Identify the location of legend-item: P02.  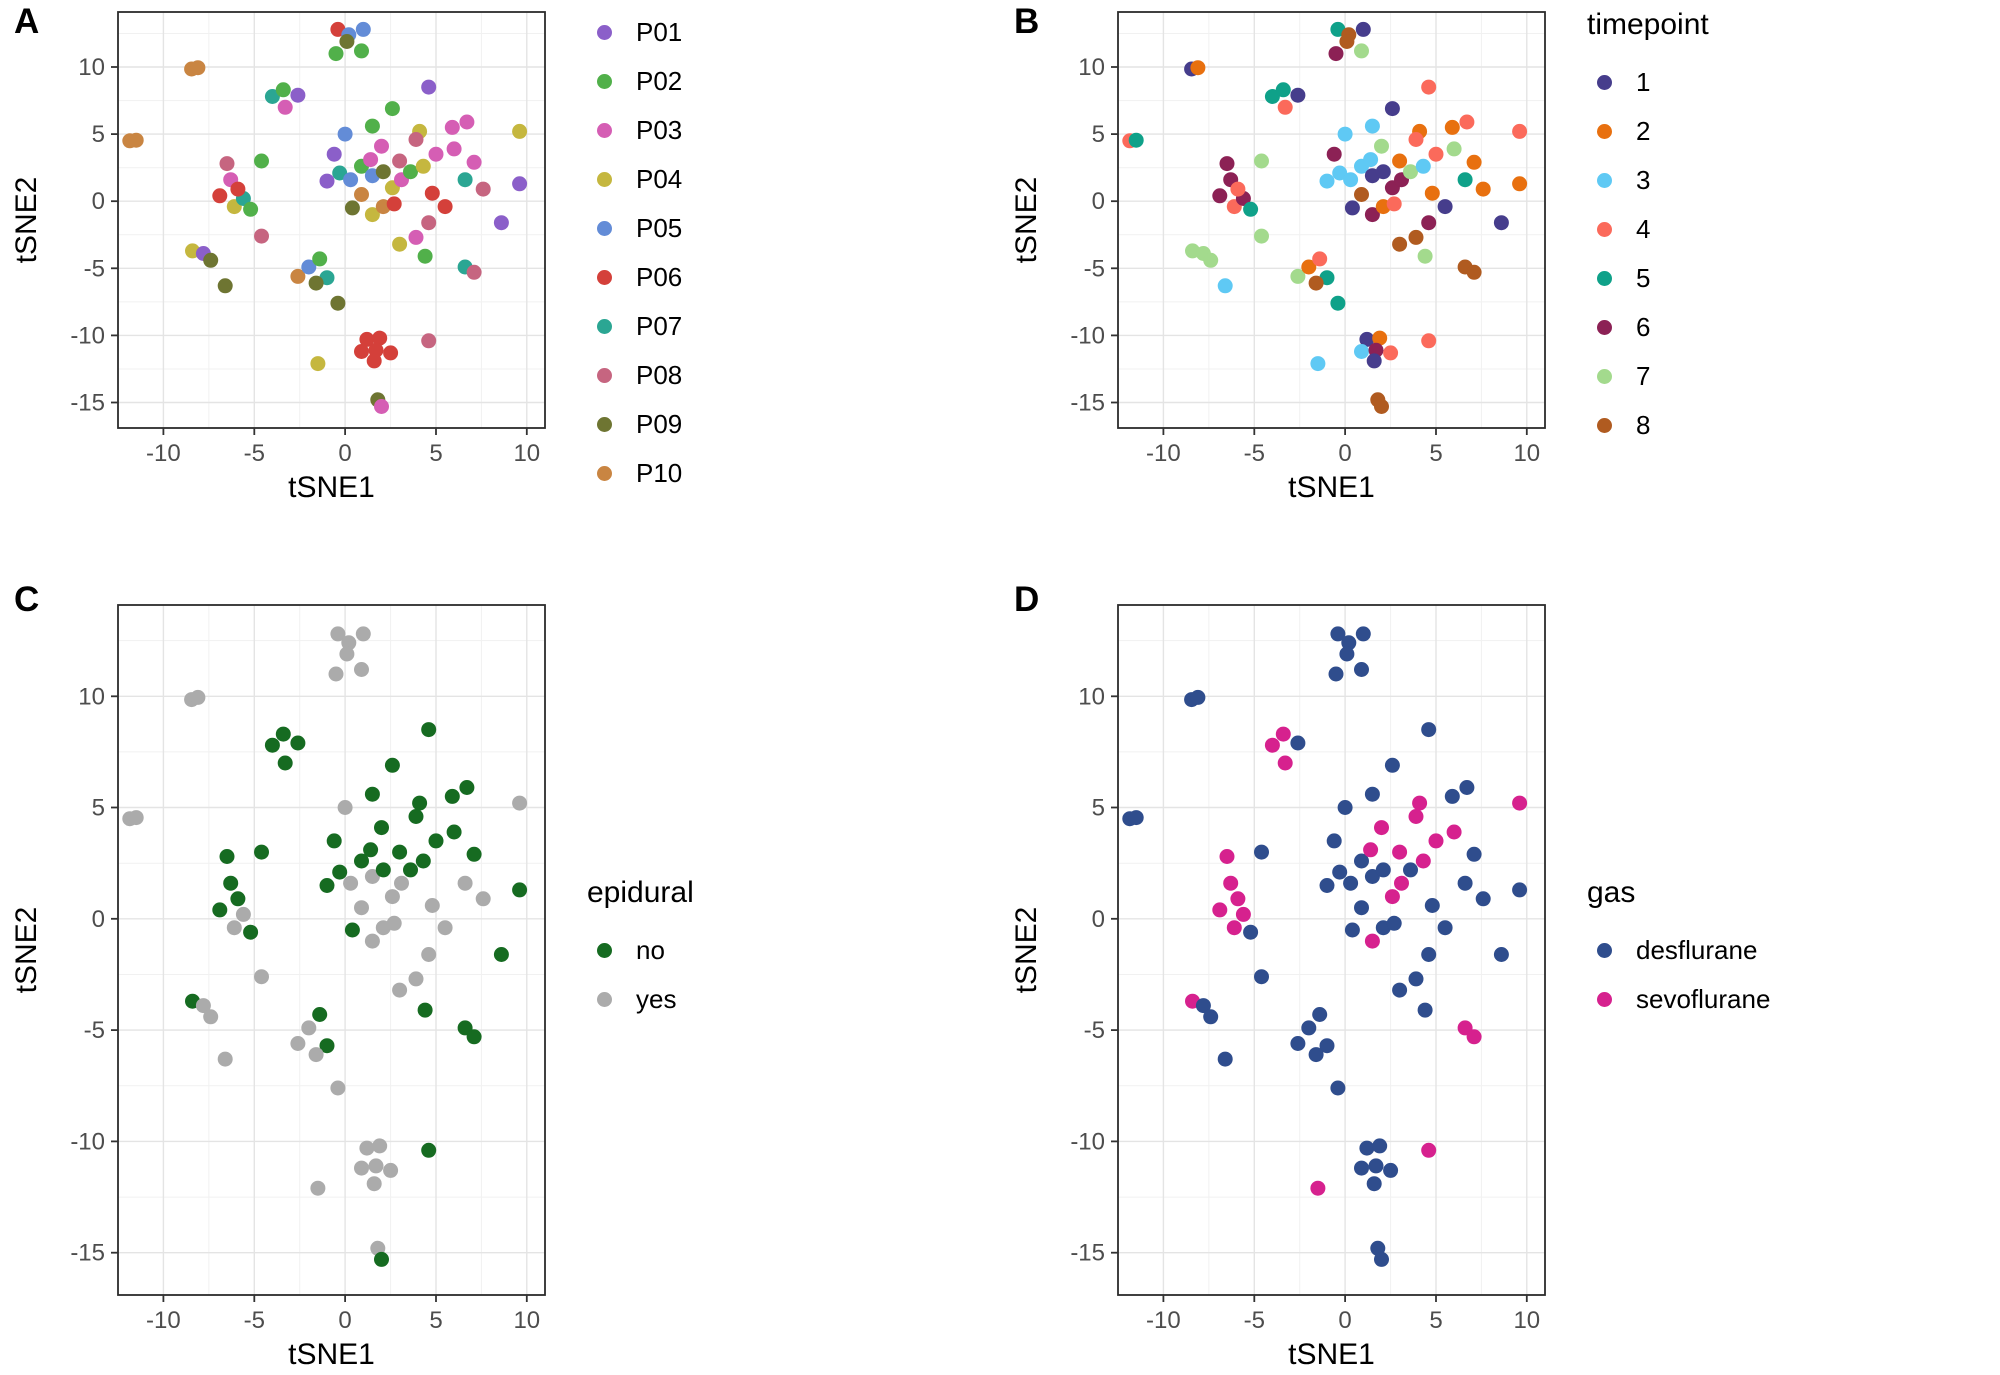
(633, 81).